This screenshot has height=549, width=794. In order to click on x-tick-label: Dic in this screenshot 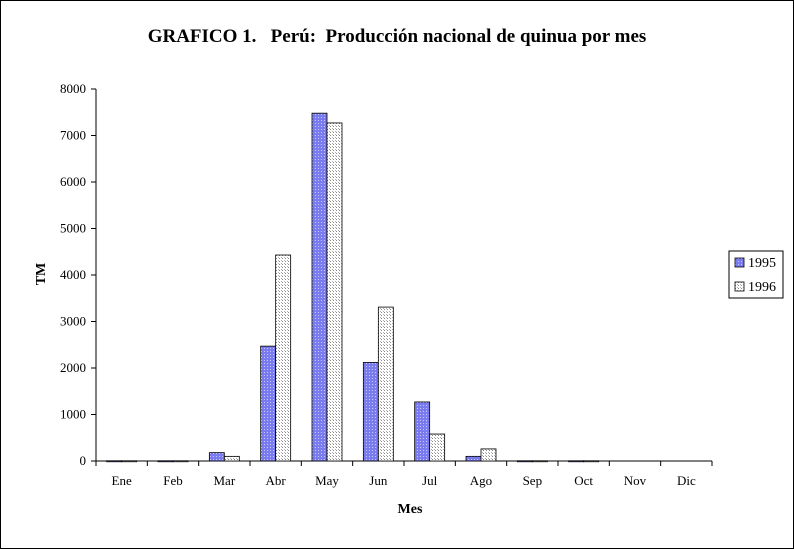, I will do `click(686, 480)`.